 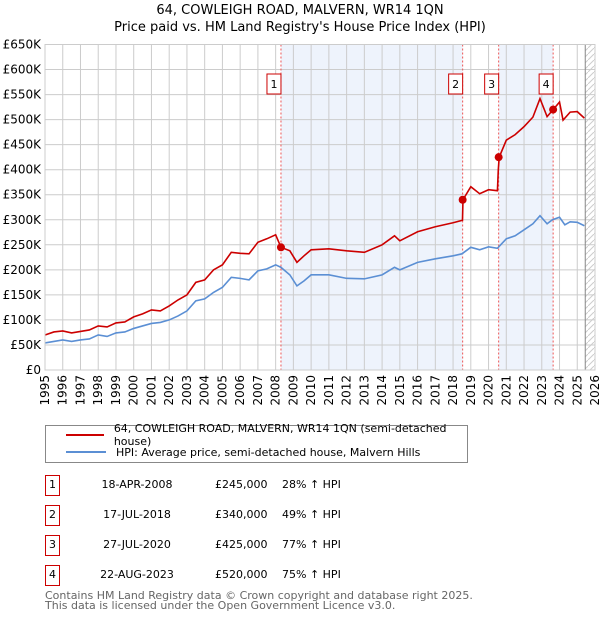 I want to click on x-tick-label: 2009, so click(x=293, y=390).